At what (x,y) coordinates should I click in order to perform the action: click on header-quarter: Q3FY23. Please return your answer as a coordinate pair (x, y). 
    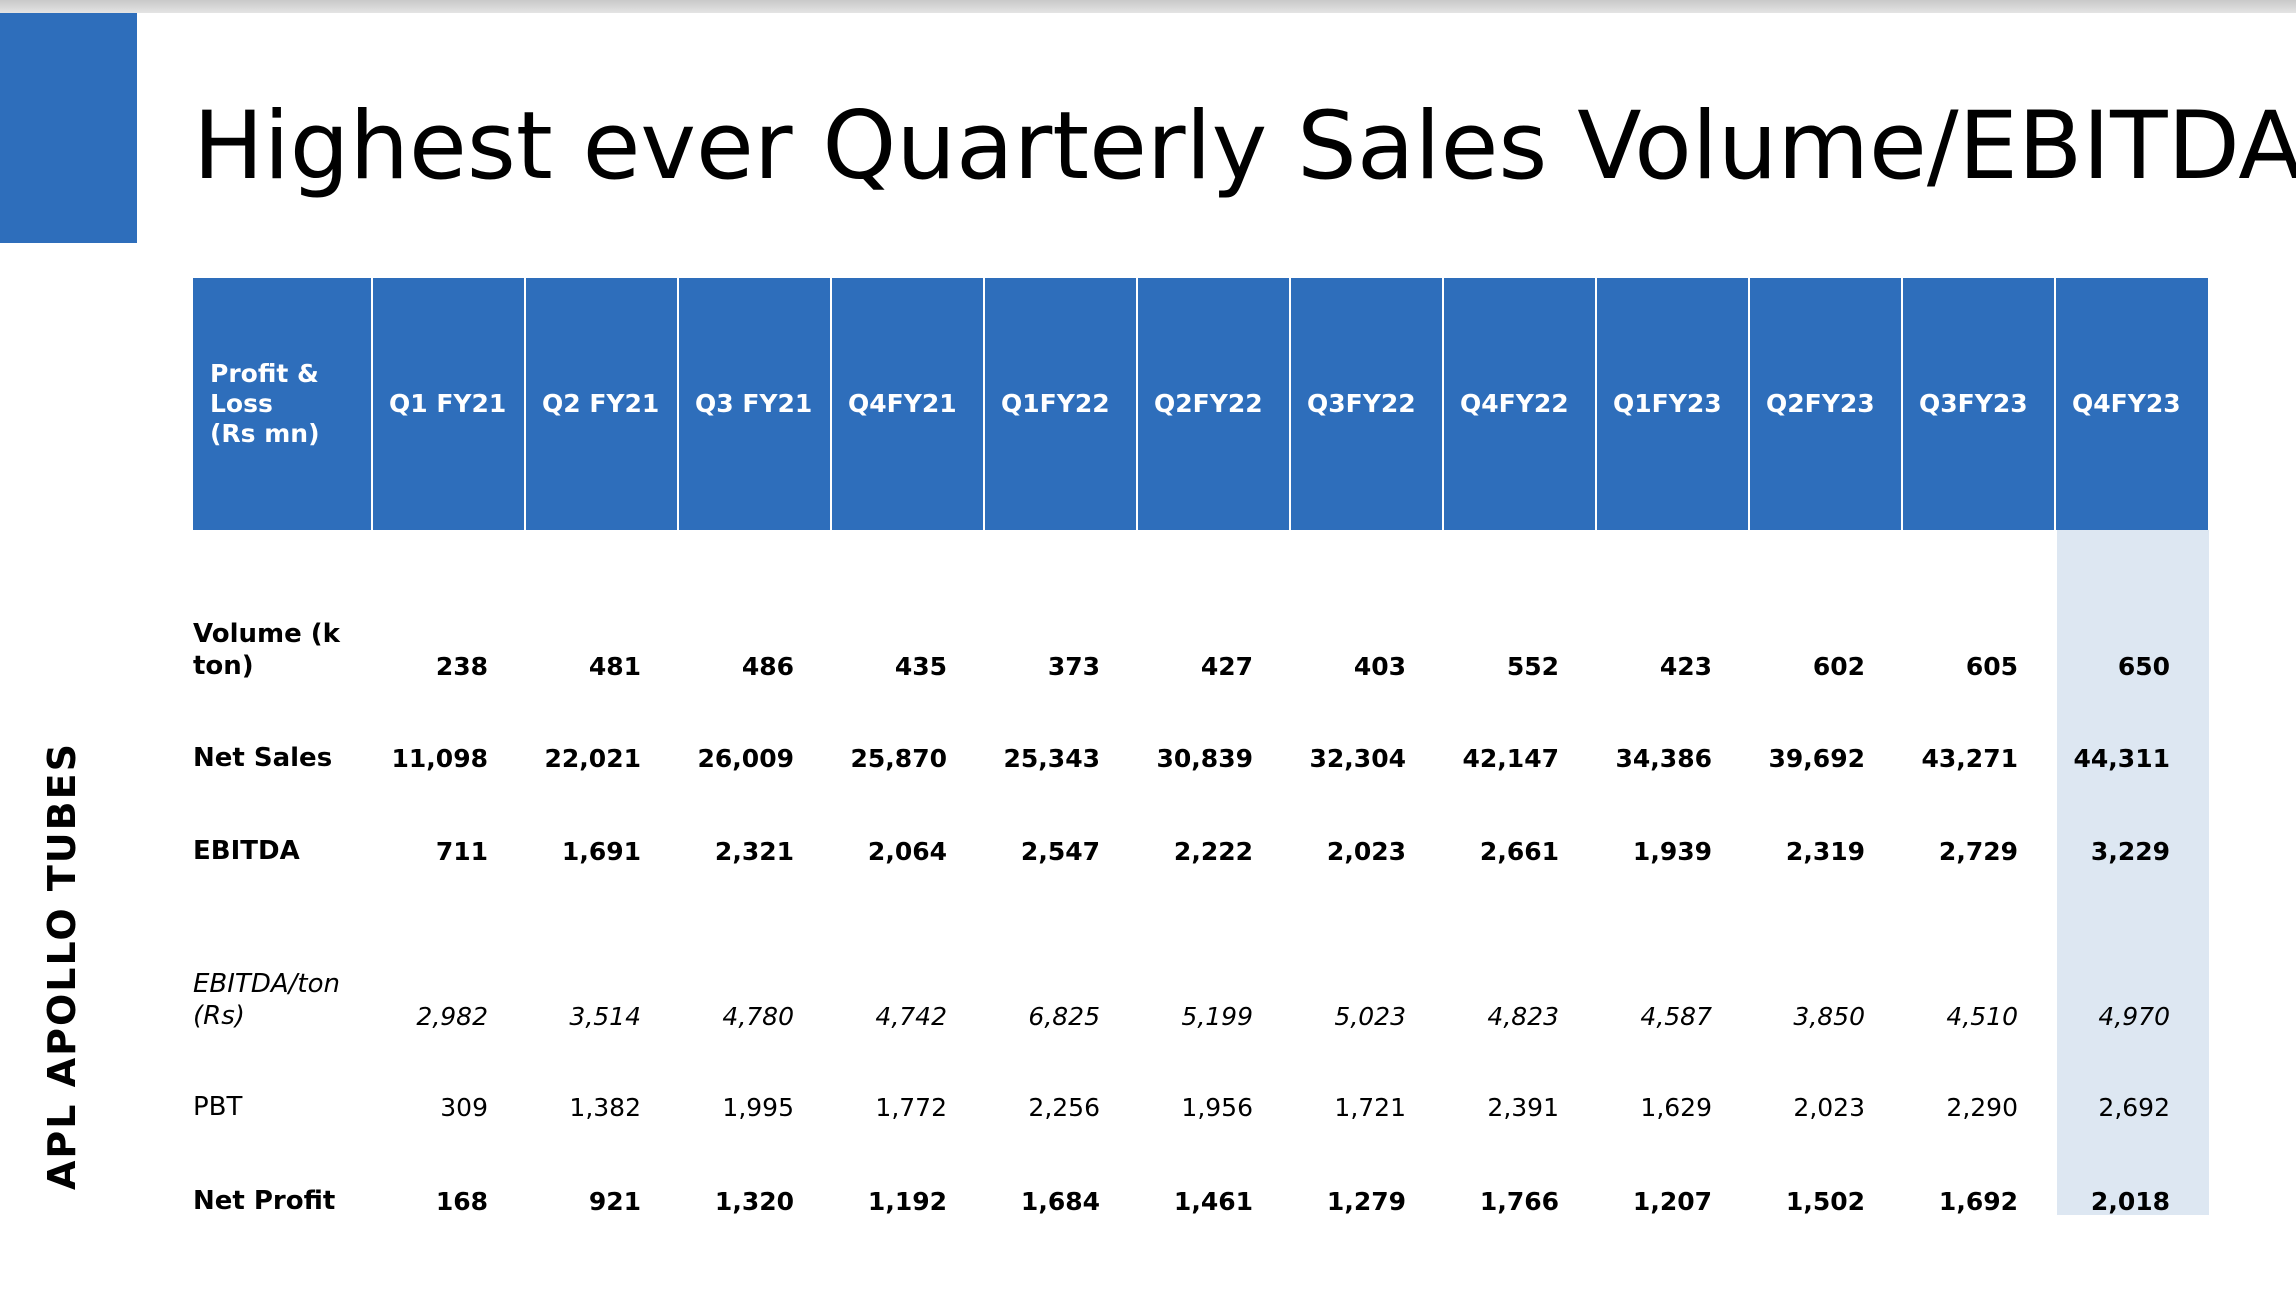
    Looking at the image, I should click on (1979, 404).